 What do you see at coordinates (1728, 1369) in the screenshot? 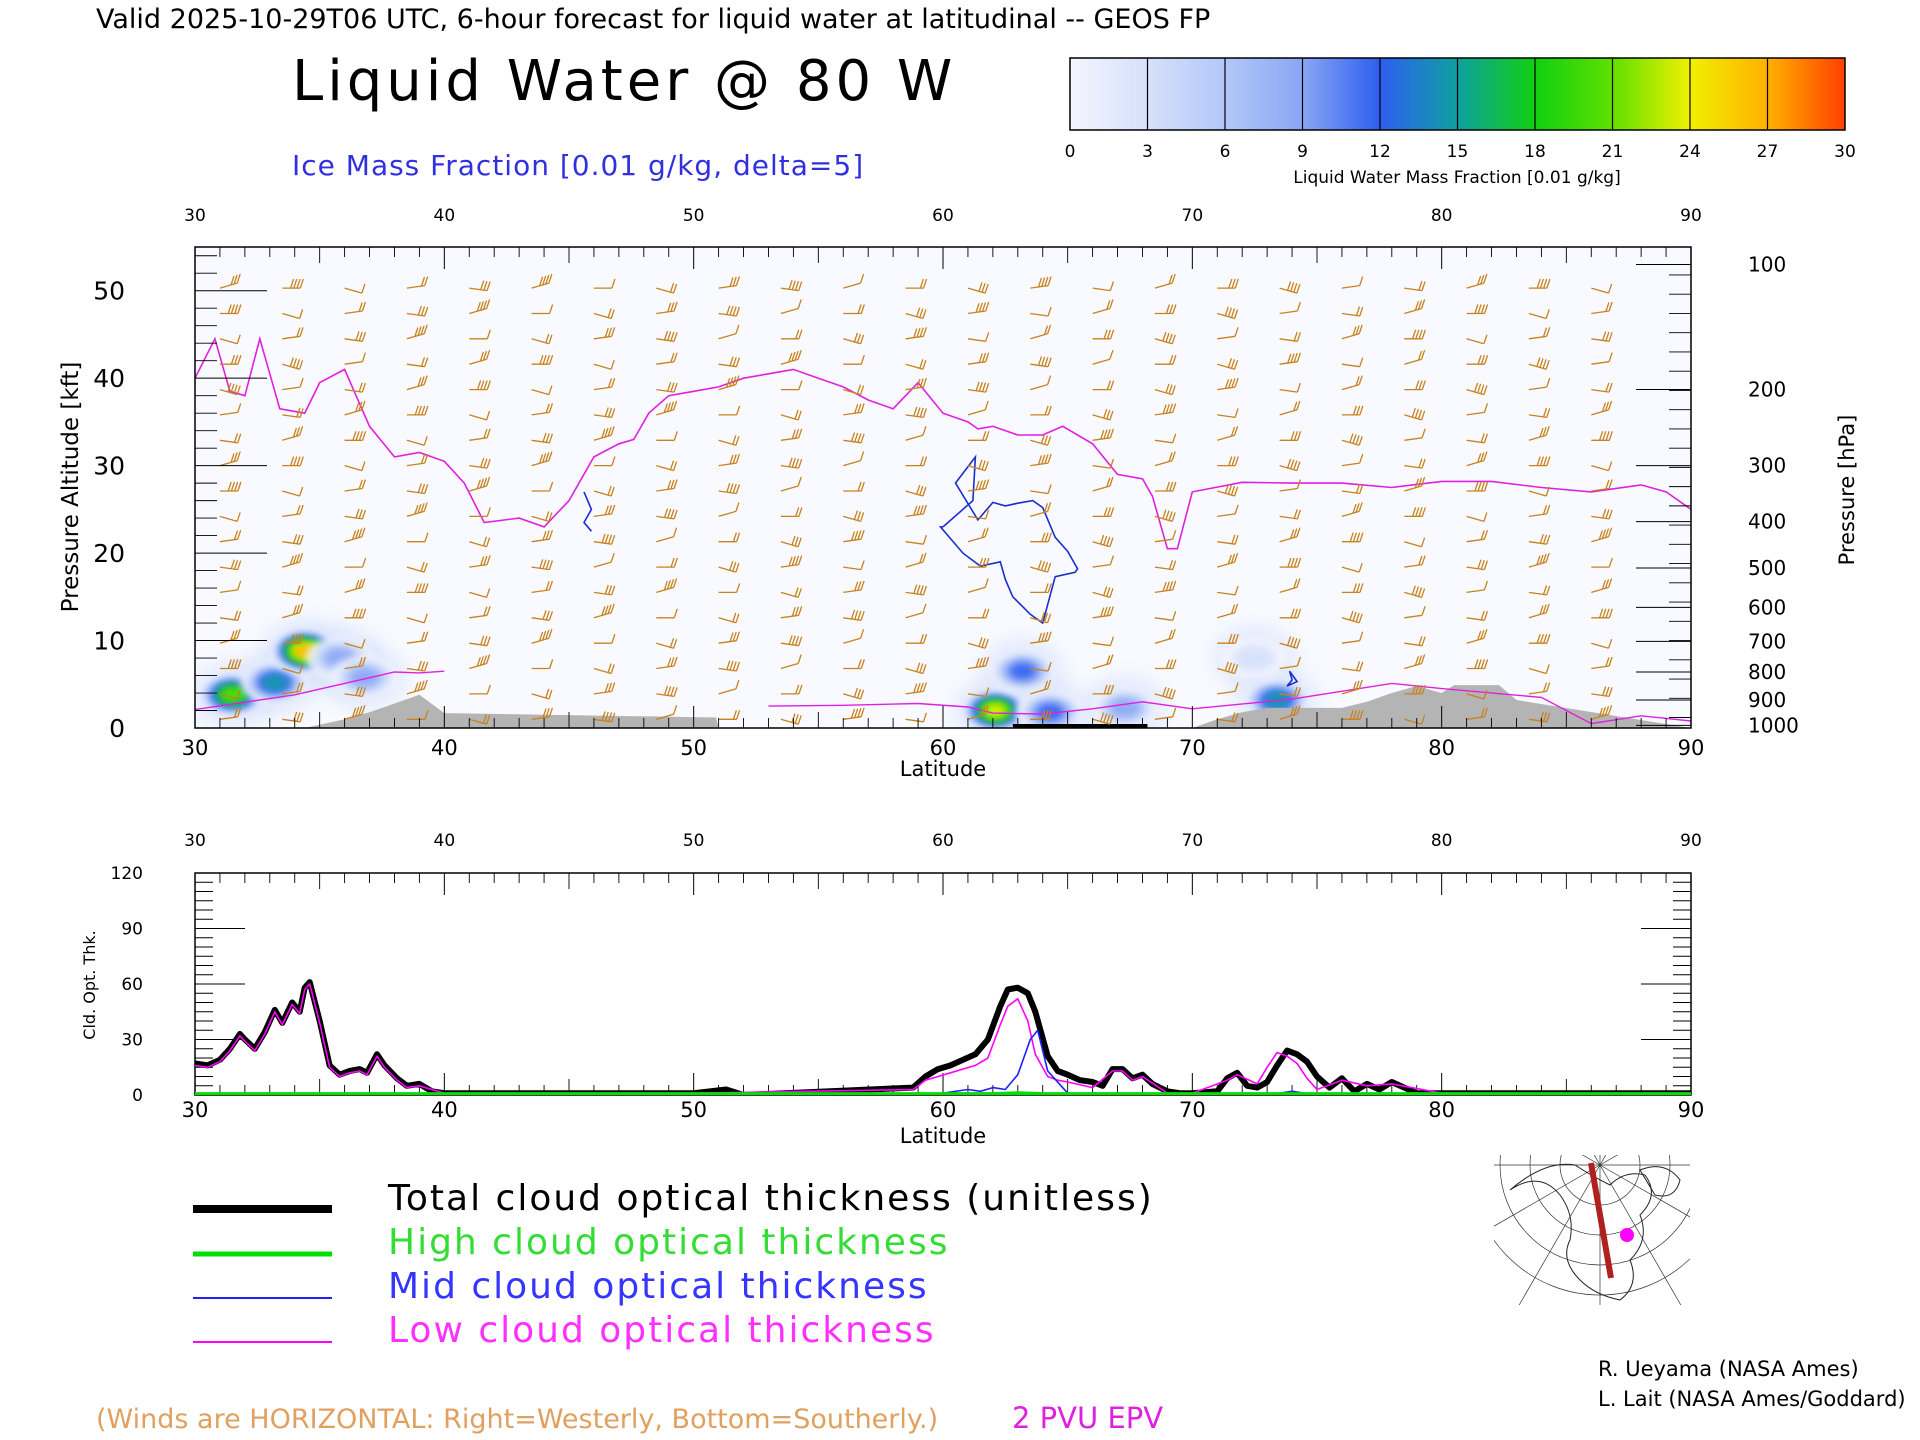
I see `credit-ueyama: R. Ueyama (NASA Ames)` at bounding box center [1728, 1369].